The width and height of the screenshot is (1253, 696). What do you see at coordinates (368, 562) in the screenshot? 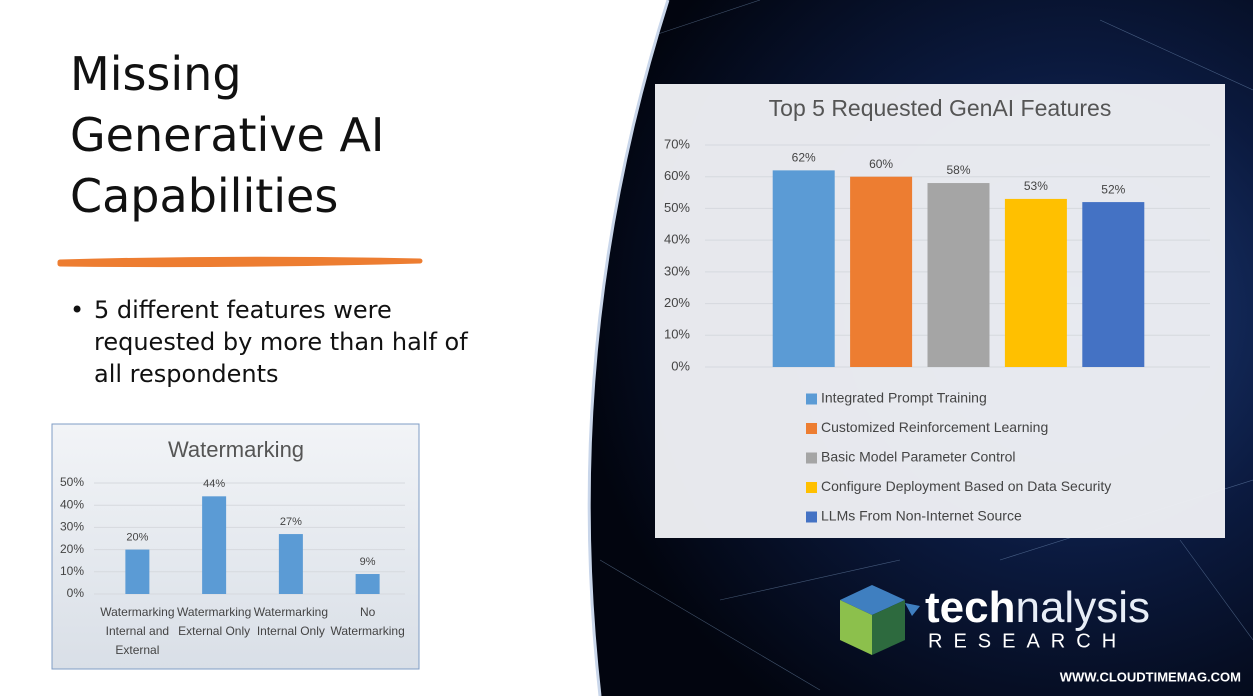
I see `data-label: 9%` at bounding box center [368, 562].